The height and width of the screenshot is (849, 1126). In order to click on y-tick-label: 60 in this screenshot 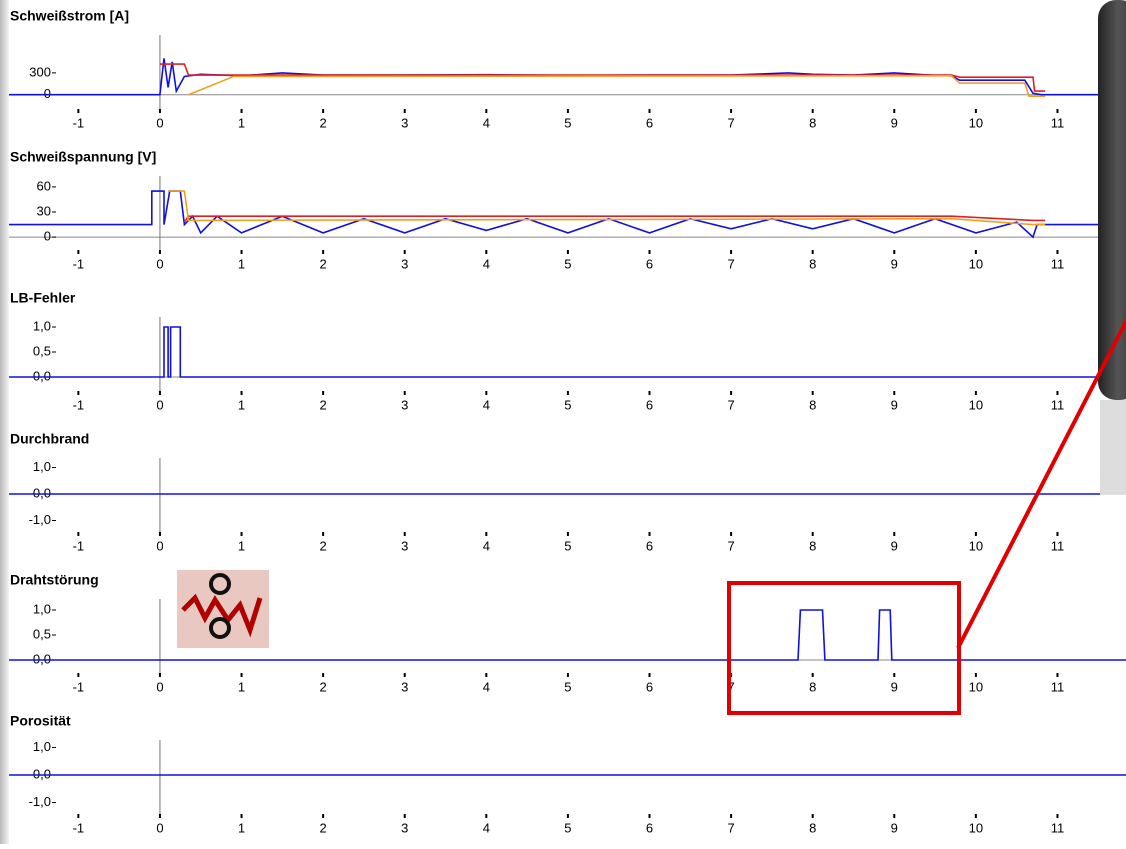, I will do `click(44, 185)`.